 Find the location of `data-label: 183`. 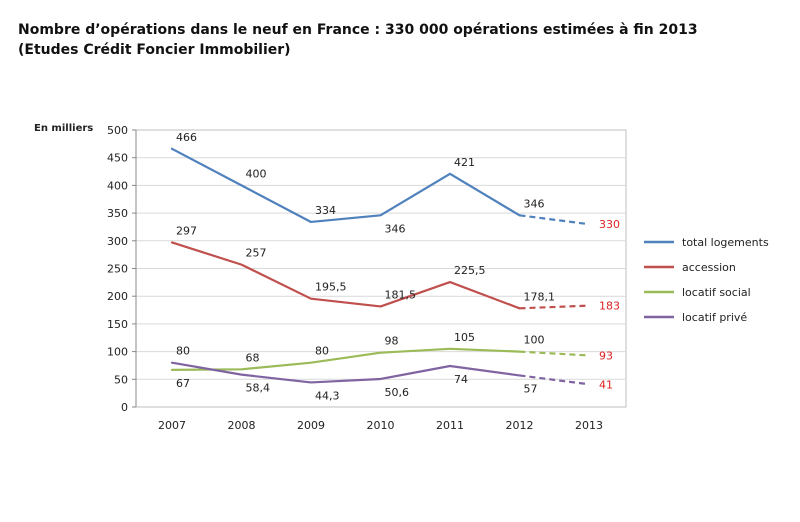

data-label: 183 is located at coordinates (609, 306).